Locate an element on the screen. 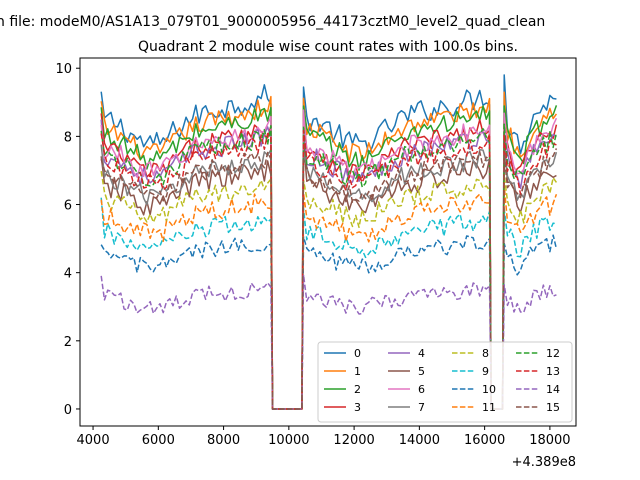 The height and width of the screenshot is (480, 640). x-tick-label: 8000 is located at coordinates (223, 440).